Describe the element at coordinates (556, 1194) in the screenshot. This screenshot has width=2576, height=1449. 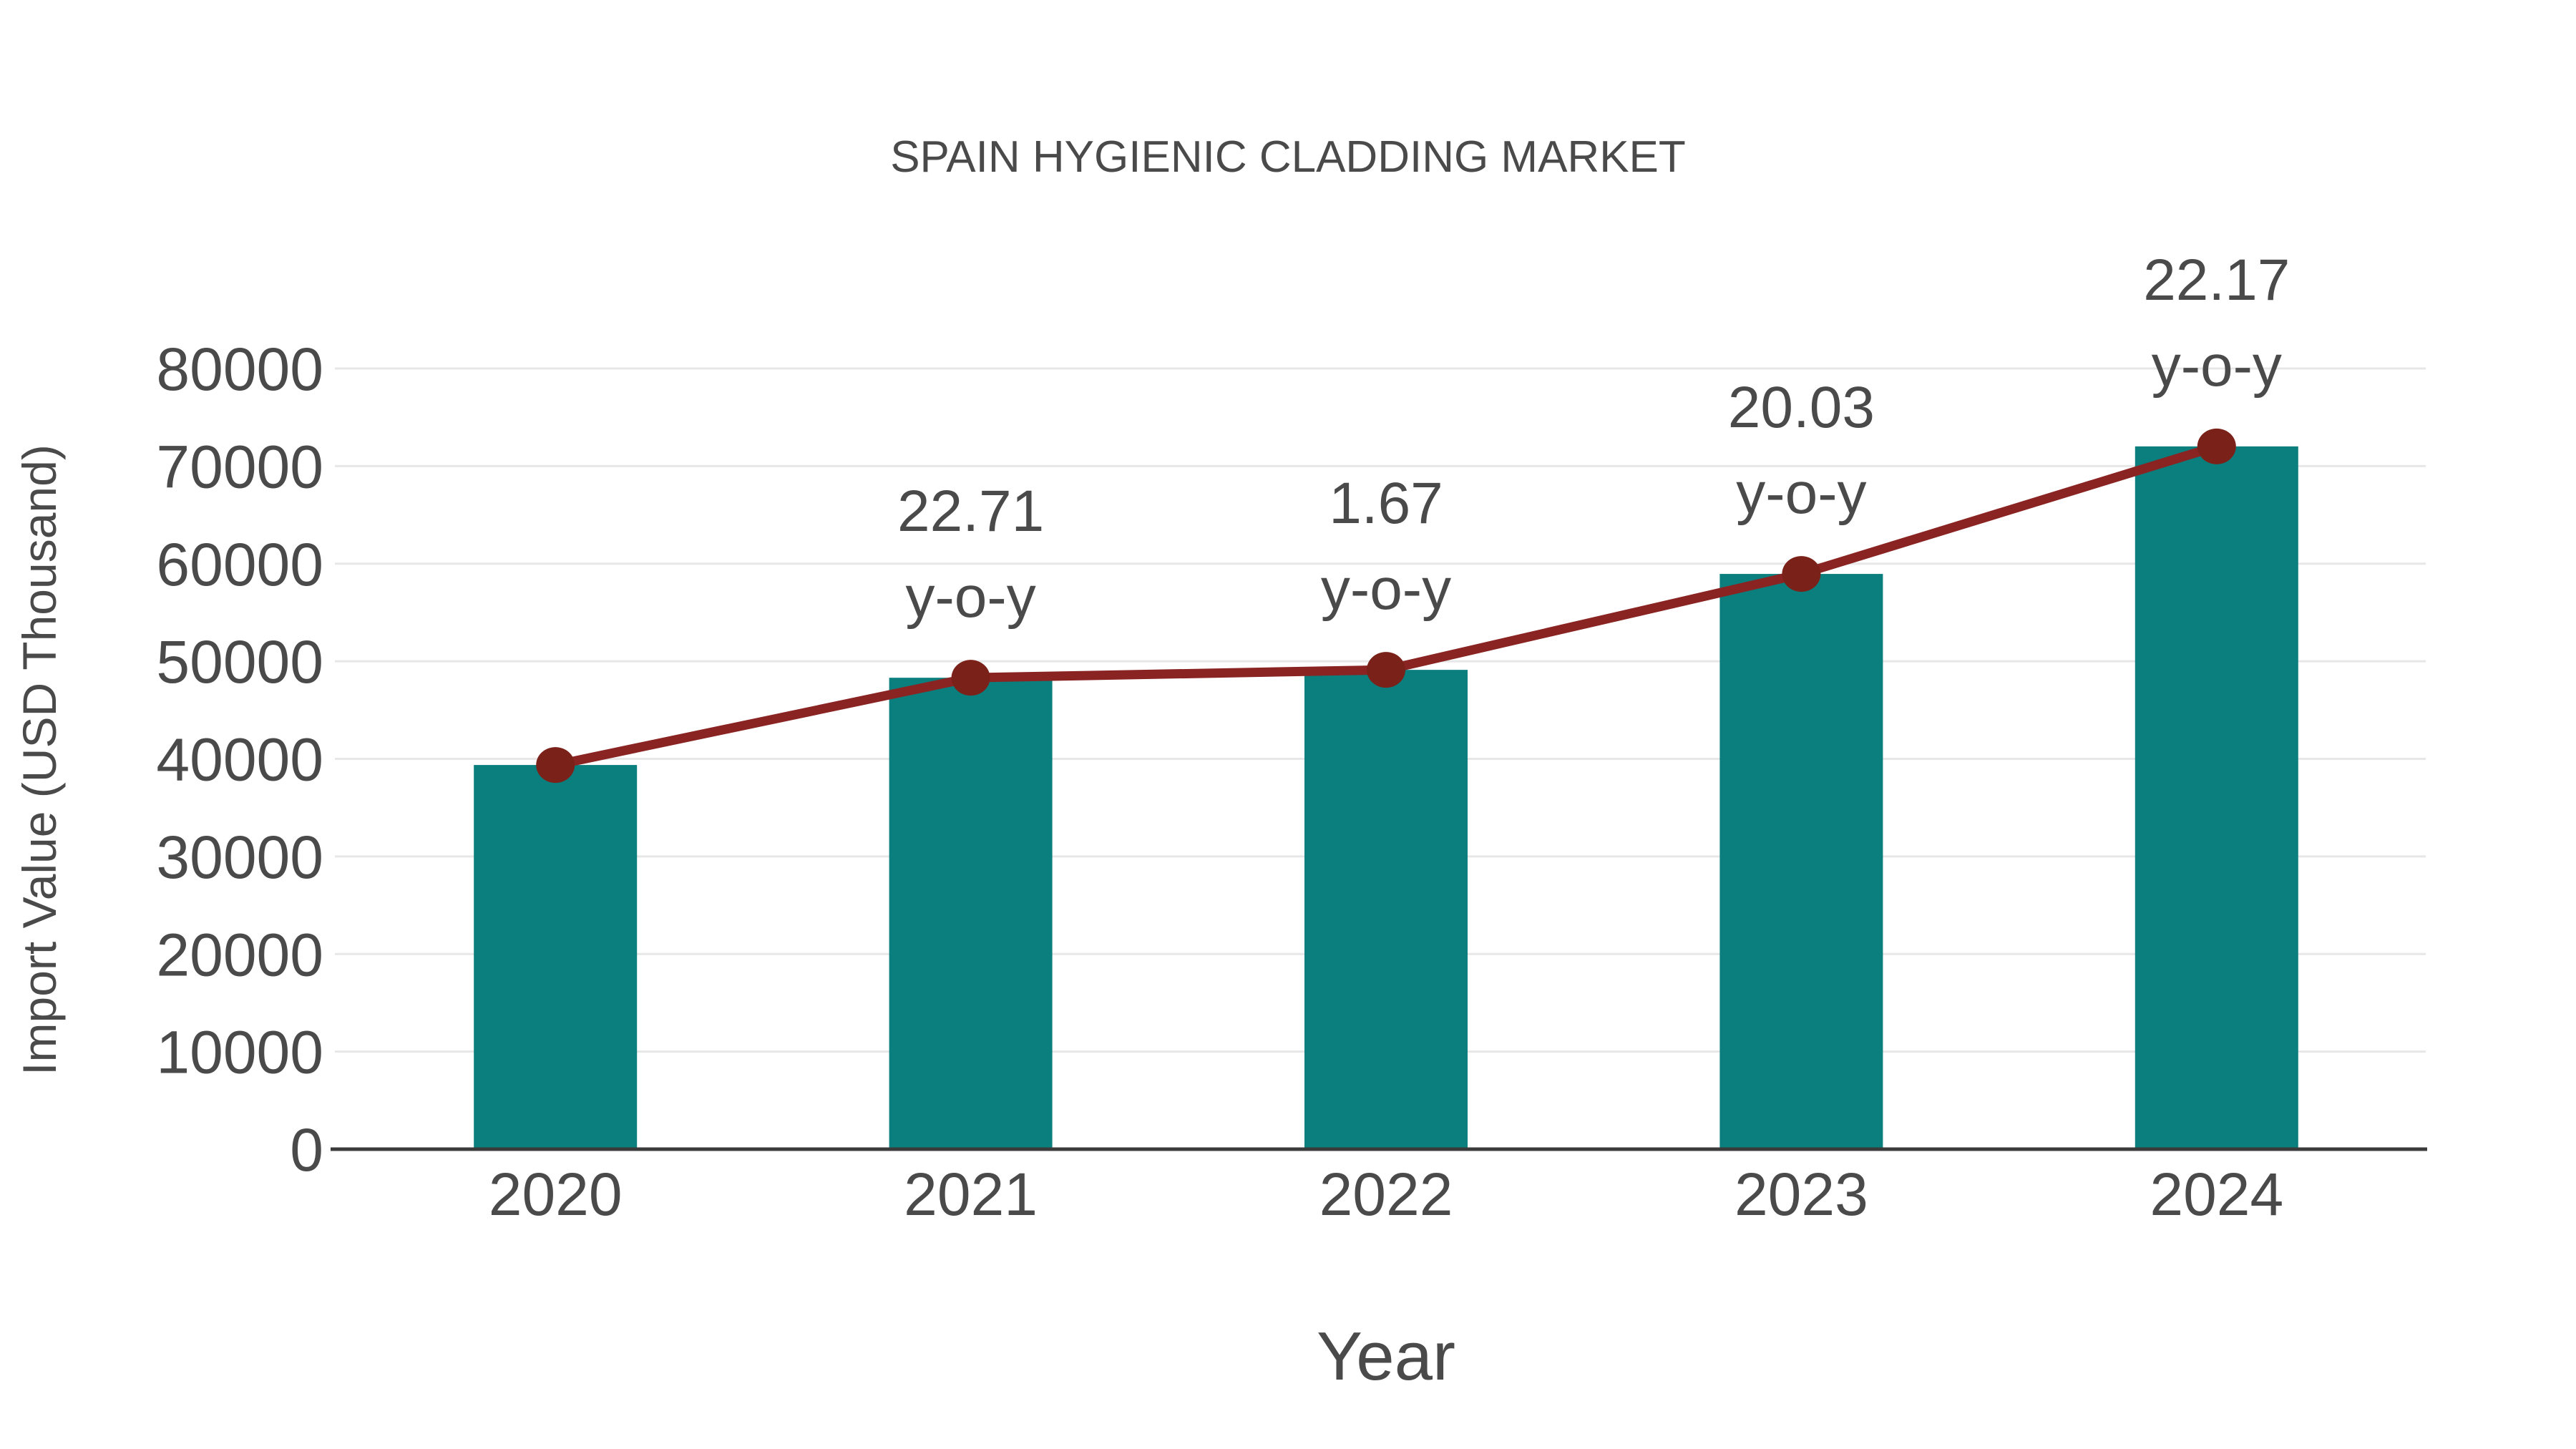
I see `x-tick-label: 2020` at that location.